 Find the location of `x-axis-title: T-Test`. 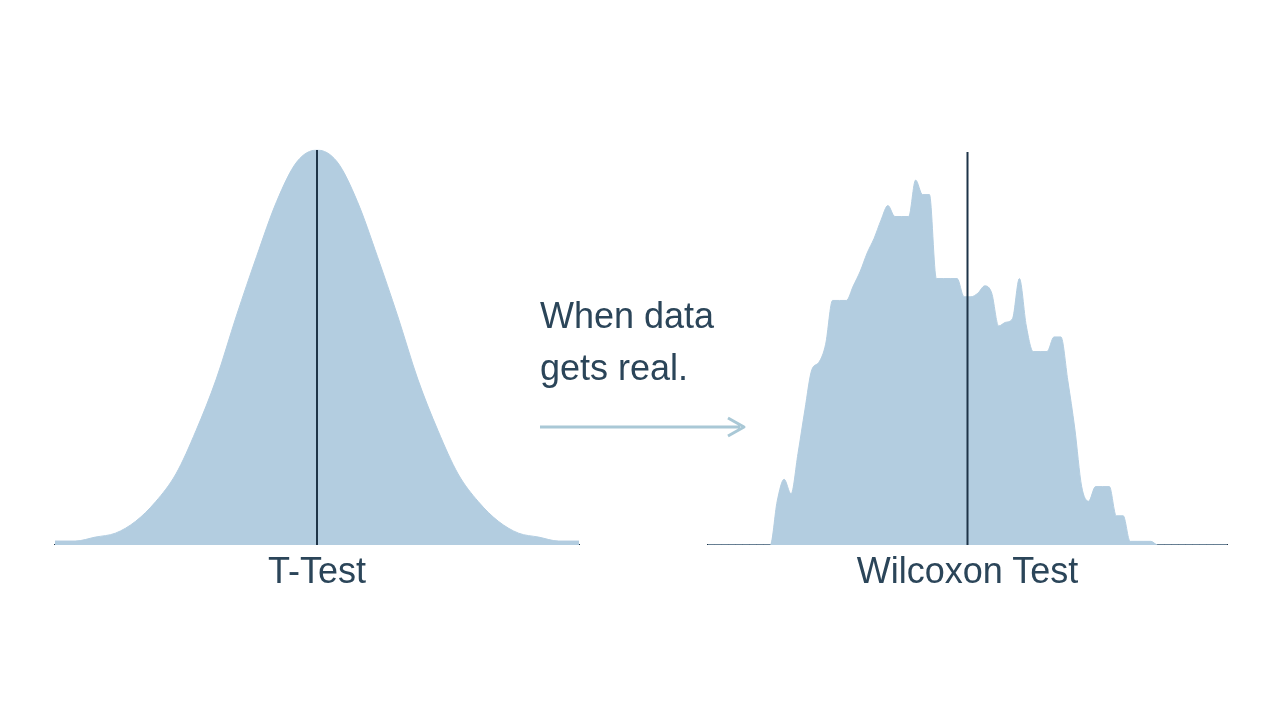

x-axis-title: T-Test is located at coordinates (317, 571).